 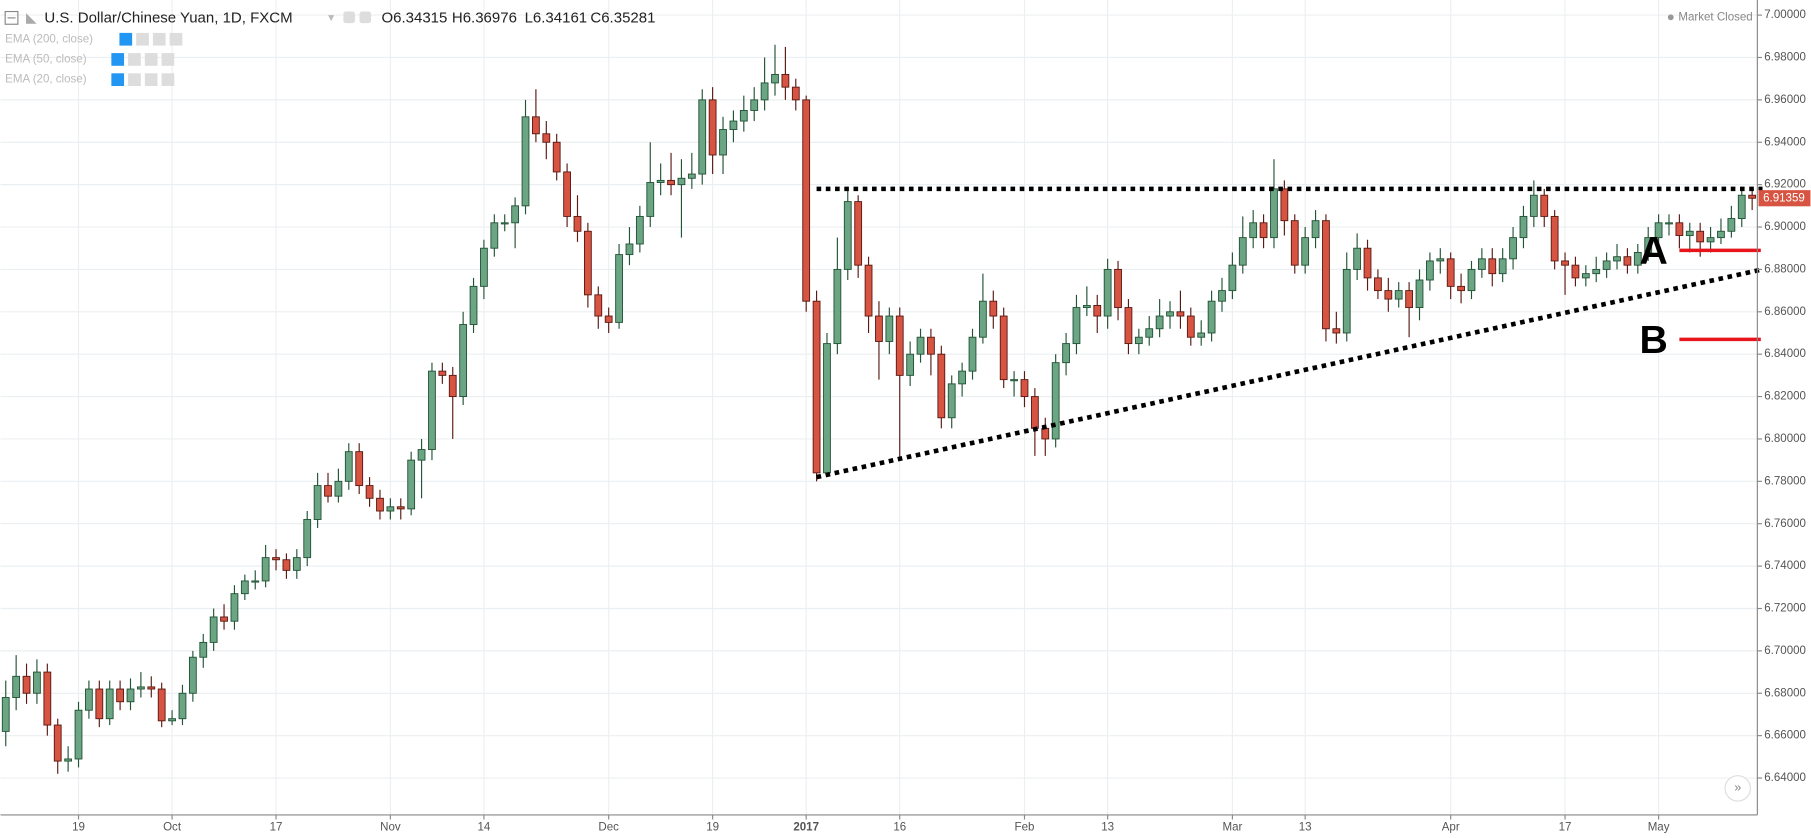 I want to click on y-tick-label: 6.70000, so click(x=1785, y=651).